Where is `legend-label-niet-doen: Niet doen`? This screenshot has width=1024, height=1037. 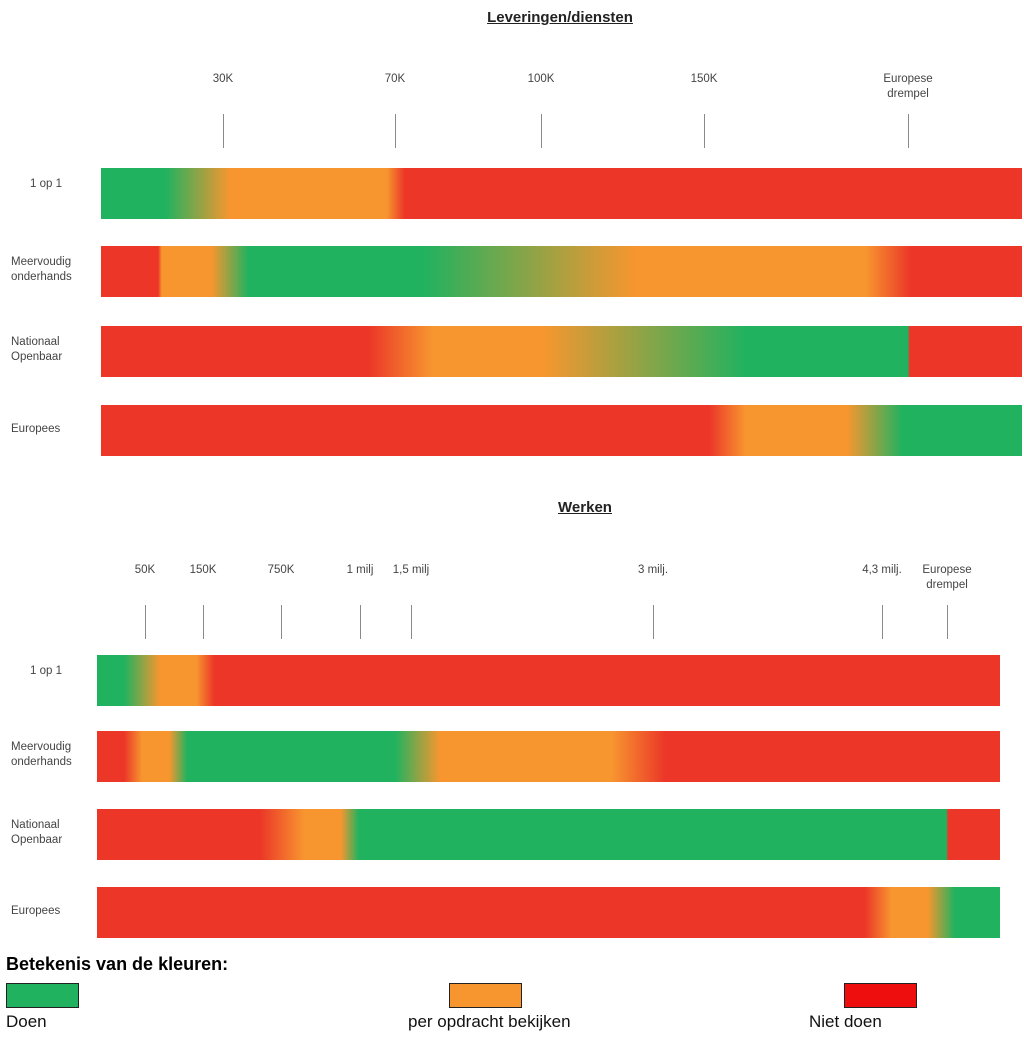
legend-label-niet-doen: Niet doen is located at coordinates (845, 1021).